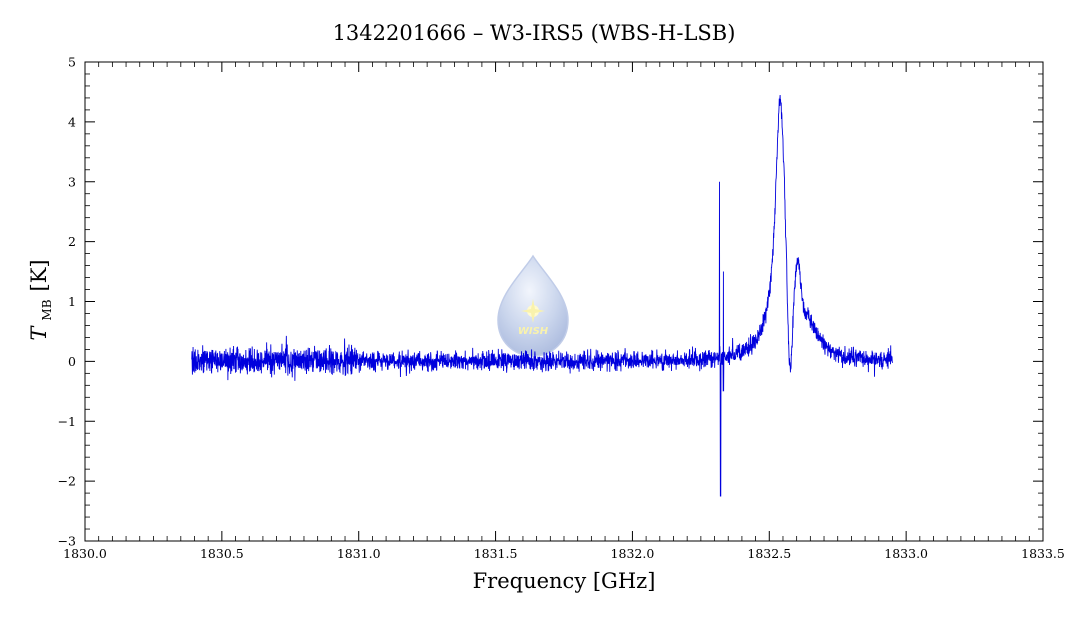 Image resolution: width=1067 pixels, height=618 pixels. What do you see at coordinates (72, 62) in the screenshot?
I see `y-tick-label: 5` at bounding box center [72, 62].